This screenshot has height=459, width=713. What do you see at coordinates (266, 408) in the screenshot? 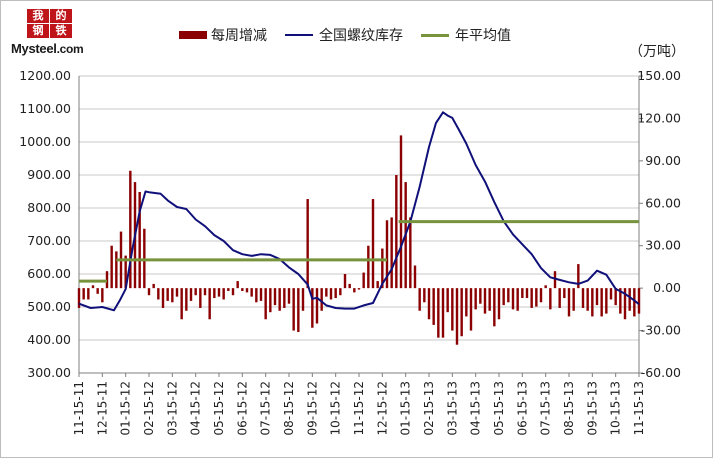
I see `x-tick-label: 07-15-12` at bounding box center [266, 408].